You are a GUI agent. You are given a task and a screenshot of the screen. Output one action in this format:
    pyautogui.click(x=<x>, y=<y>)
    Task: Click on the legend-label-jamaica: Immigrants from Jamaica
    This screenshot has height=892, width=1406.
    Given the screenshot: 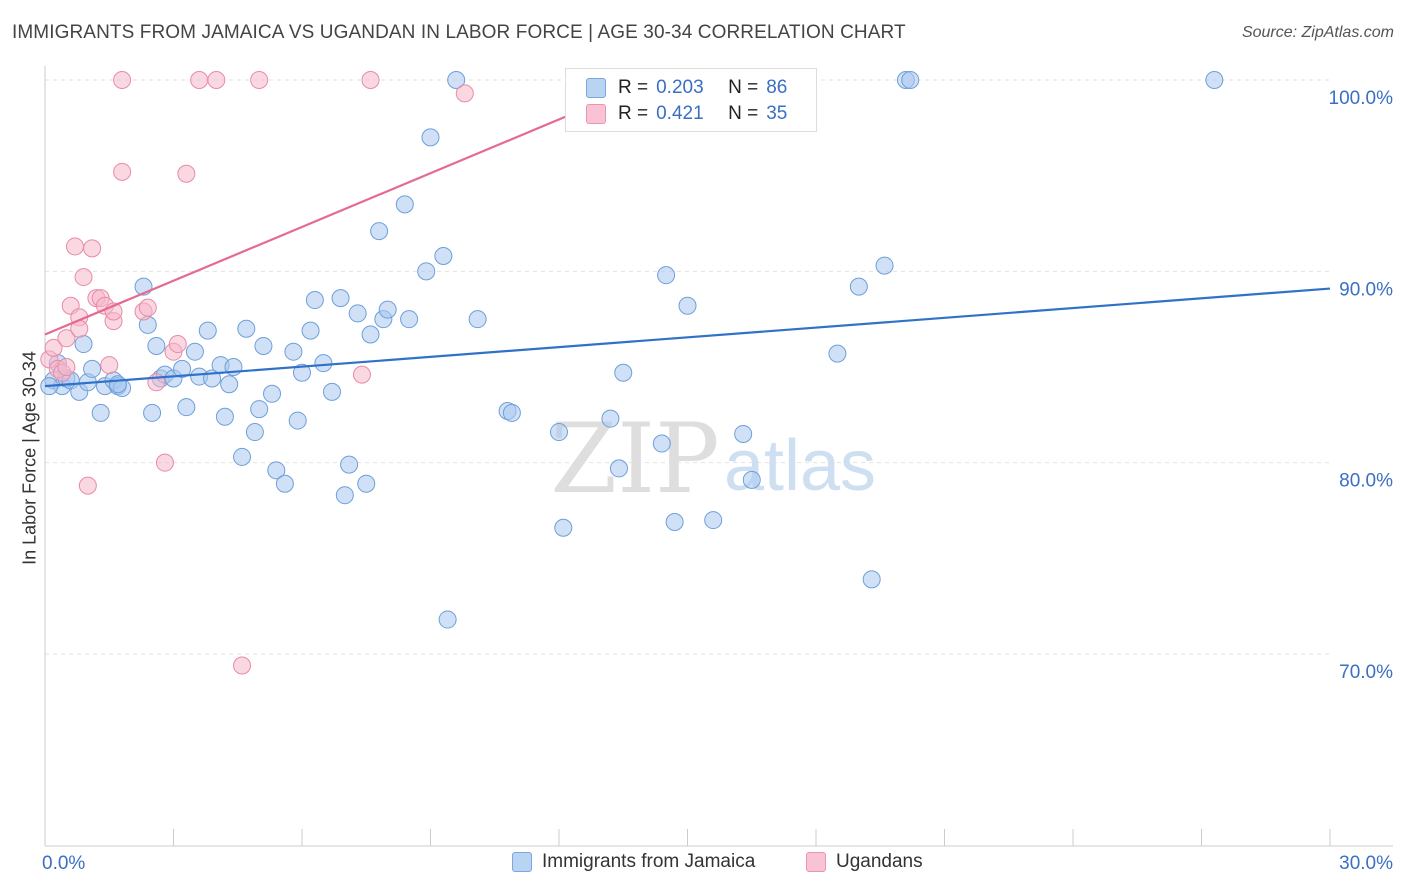 What is the action you would take?
    pyautogui.click(x=649, y=861)
    